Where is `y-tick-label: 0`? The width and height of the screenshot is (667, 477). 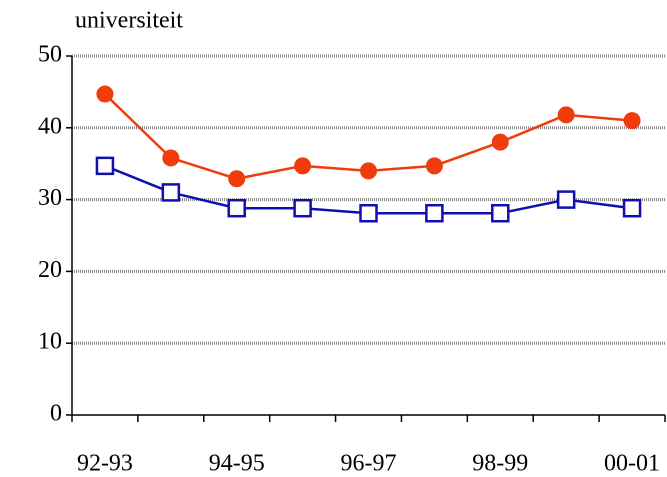
y-tick-label: 0 is located at coordinates (56, 414).